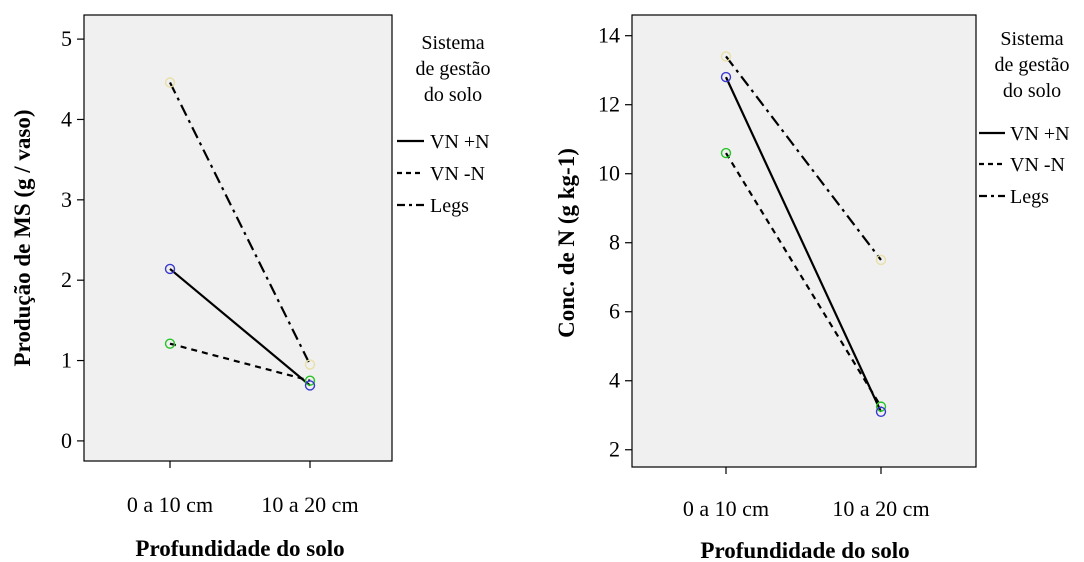  Describe the element at coordinates (66, 440) in the screenshot. I see `y-tick-label: 0` at that location.